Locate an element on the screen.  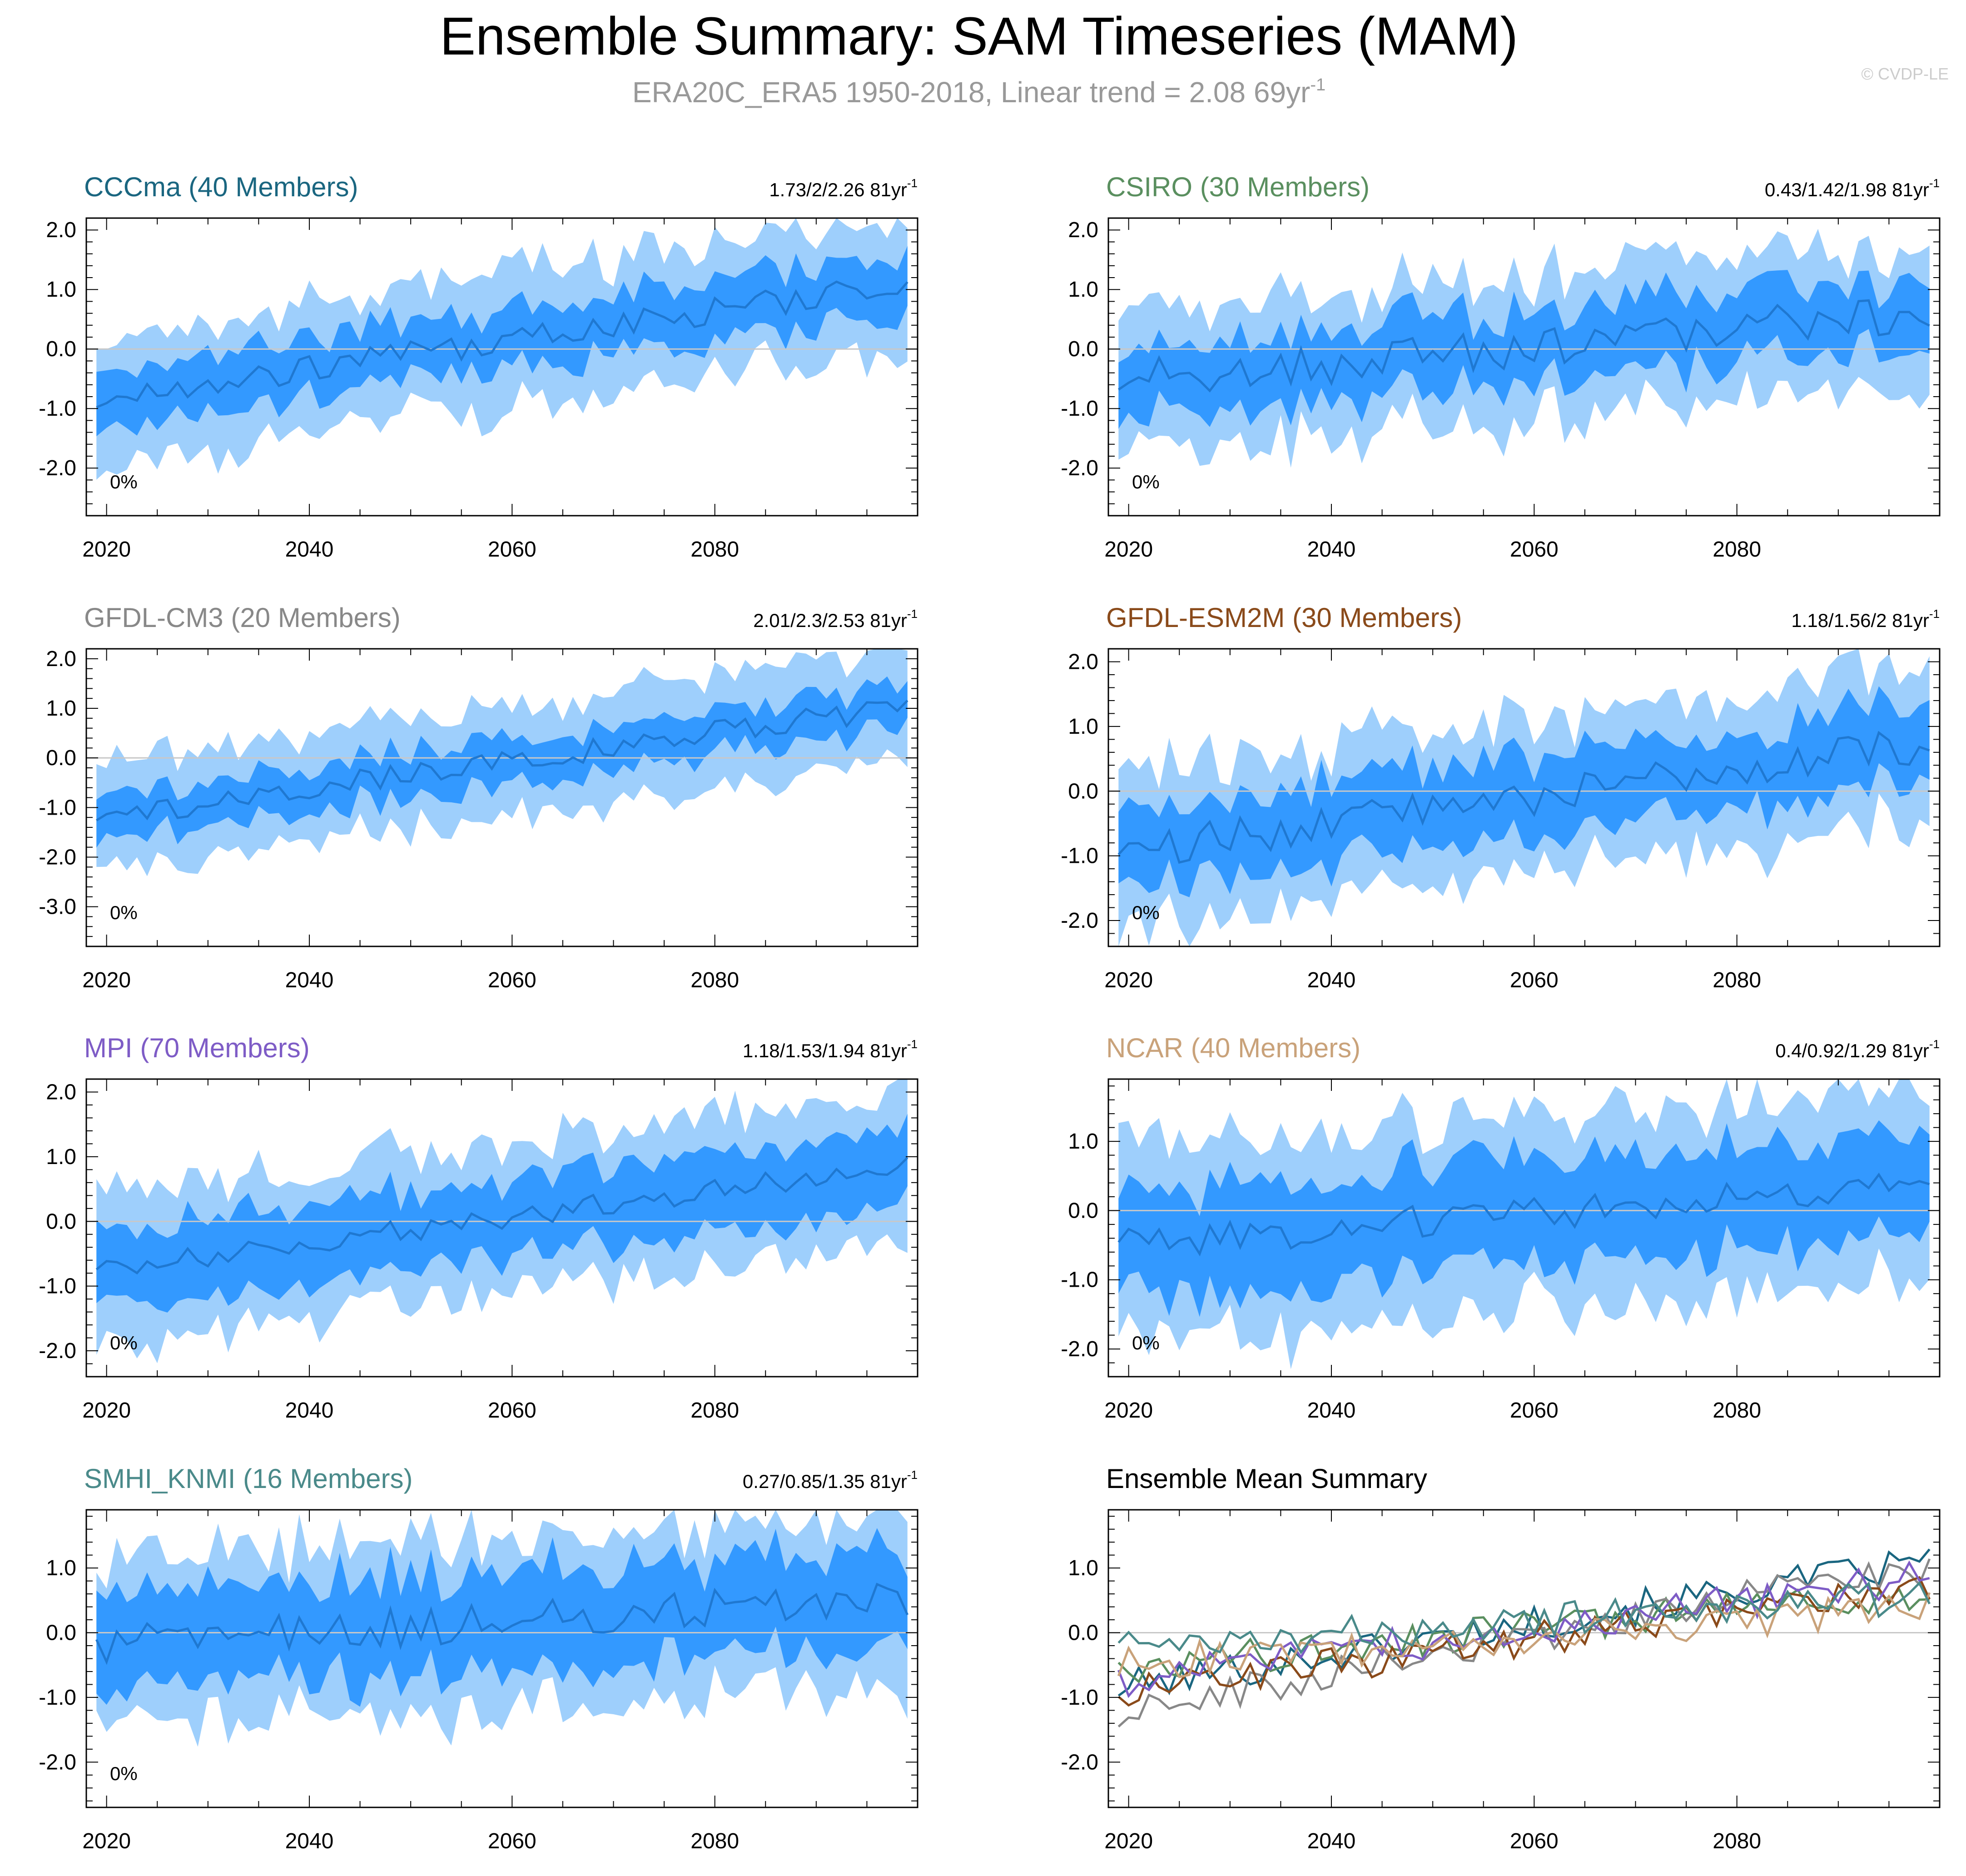
series-line-mpi is located at coordinates (1523, 1629).